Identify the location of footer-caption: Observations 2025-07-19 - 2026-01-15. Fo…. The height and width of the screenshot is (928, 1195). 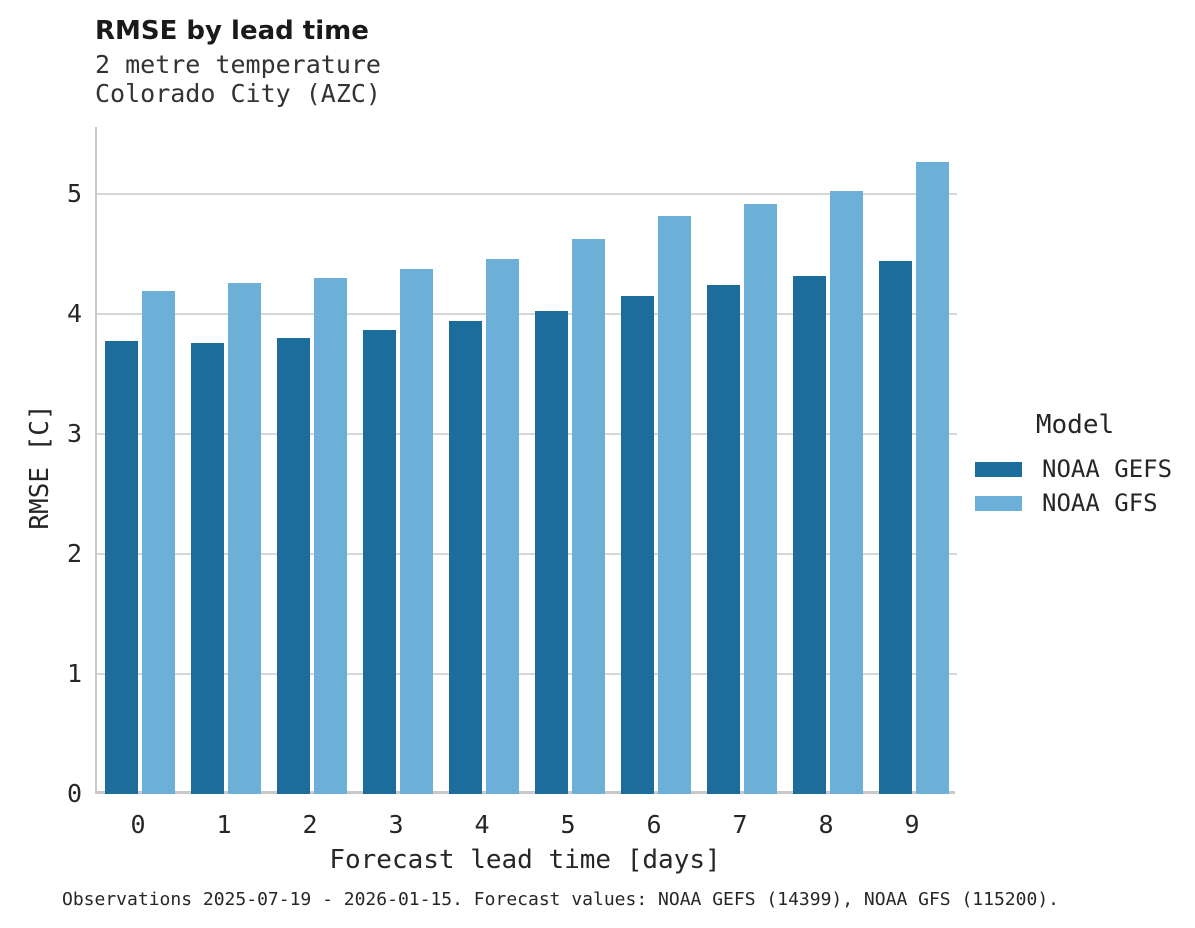
(560, 899).